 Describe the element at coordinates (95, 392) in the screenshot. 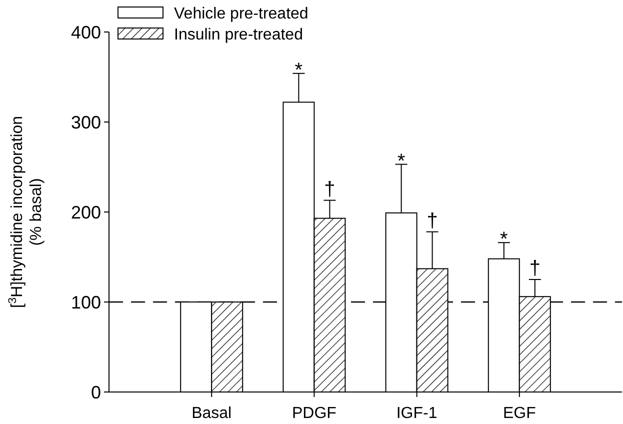

I see `y-tick-label: 0` at that location.